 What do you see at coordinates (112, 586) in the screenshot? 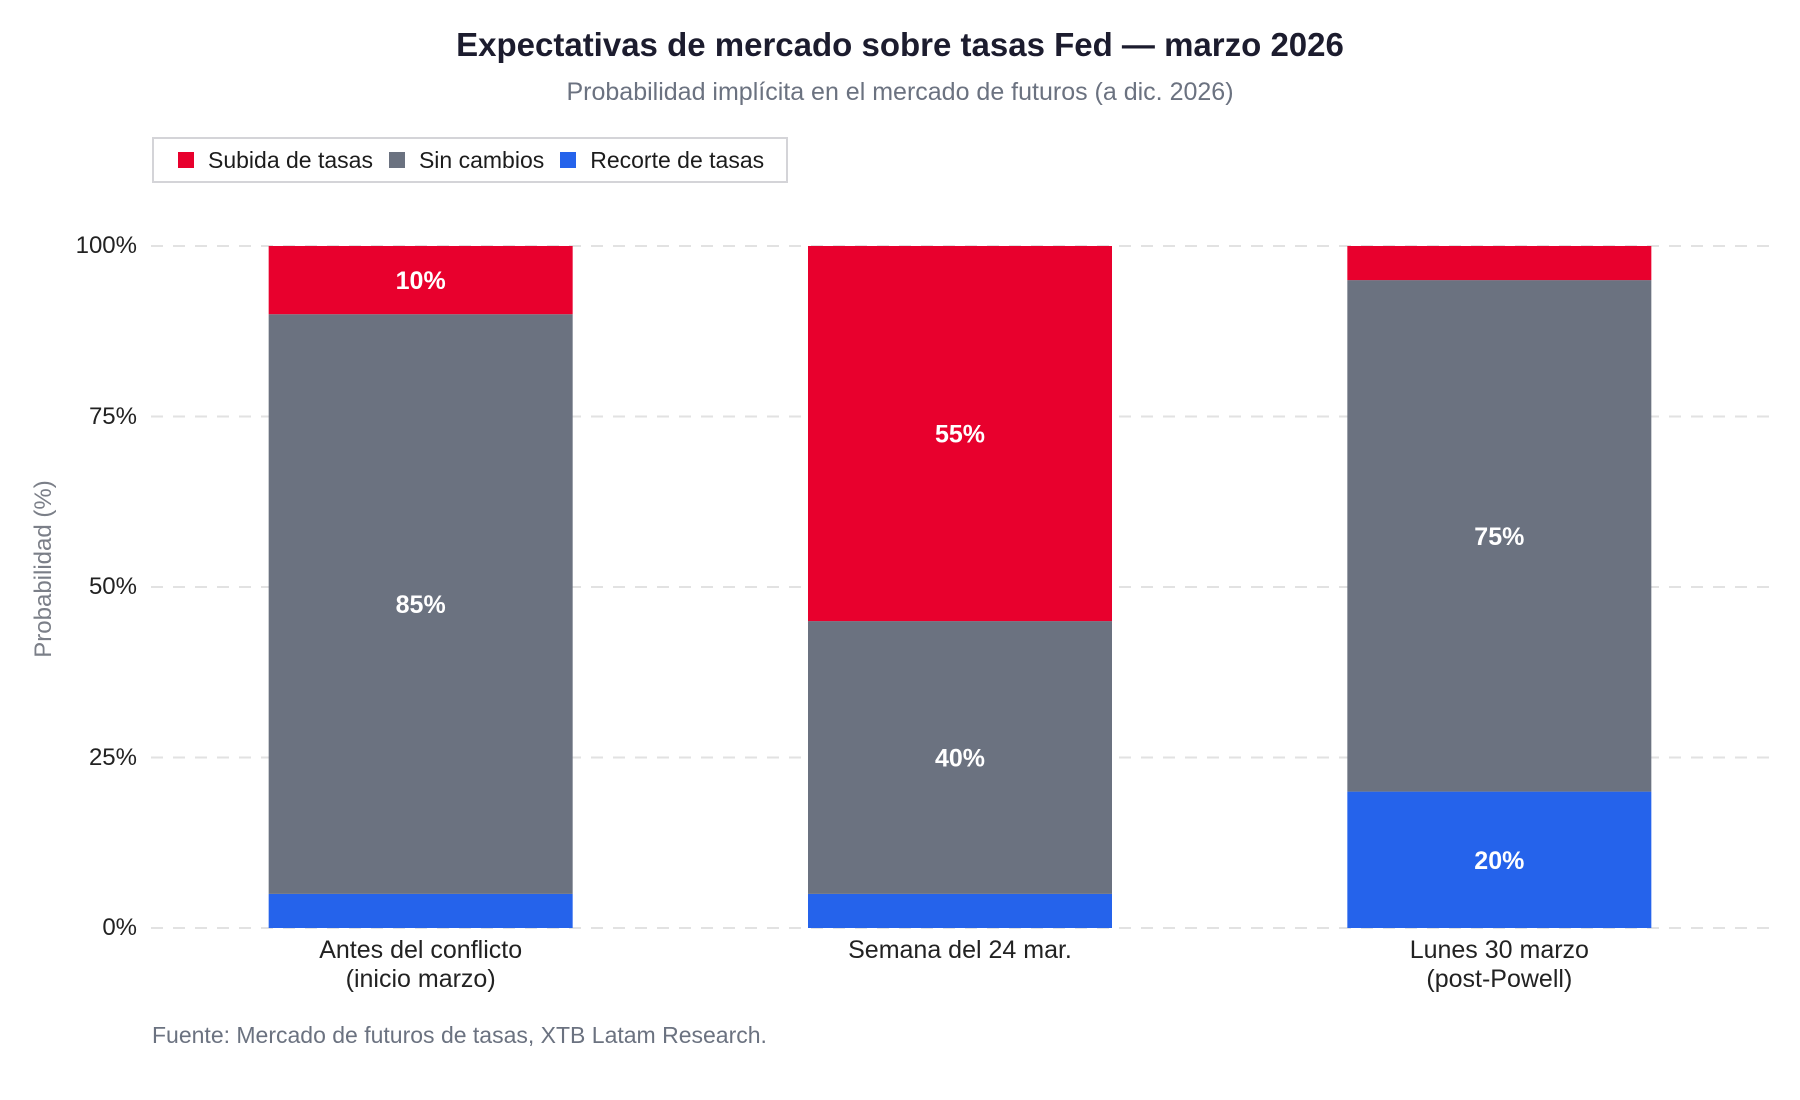
I see `y-tick-label: 50%` at bounding box center [112, 586].